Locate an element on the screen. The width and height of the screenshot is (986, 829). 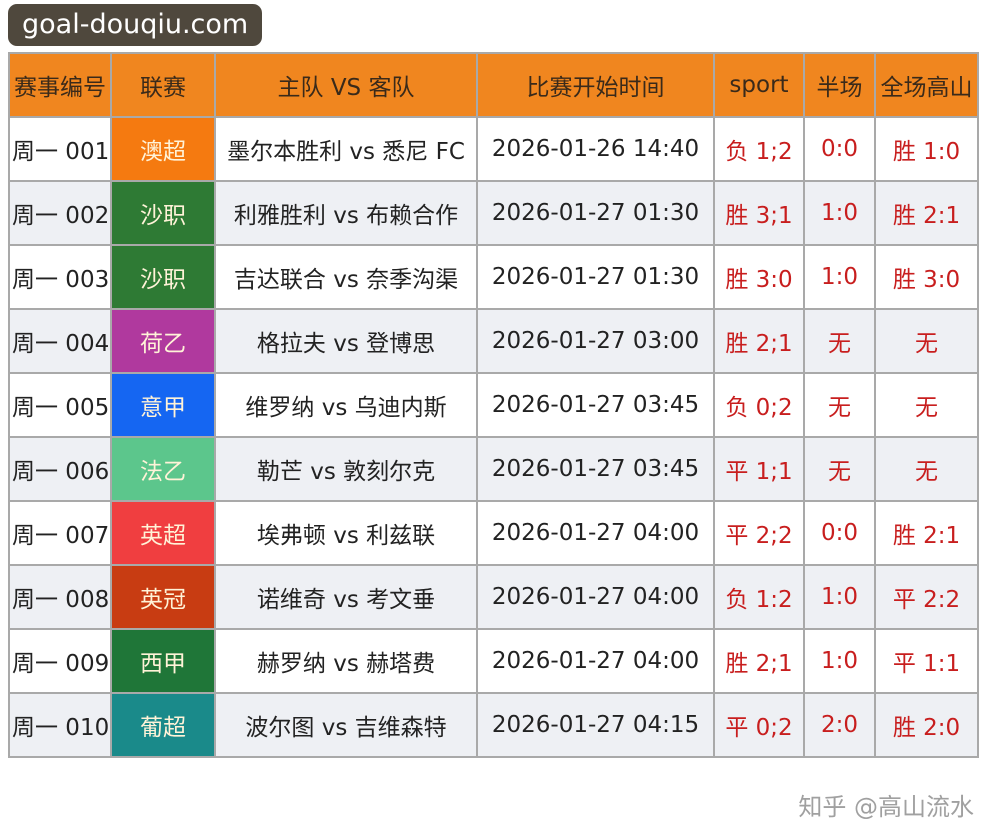
cell-half: 2:0 is located at coordinates (839, 725).